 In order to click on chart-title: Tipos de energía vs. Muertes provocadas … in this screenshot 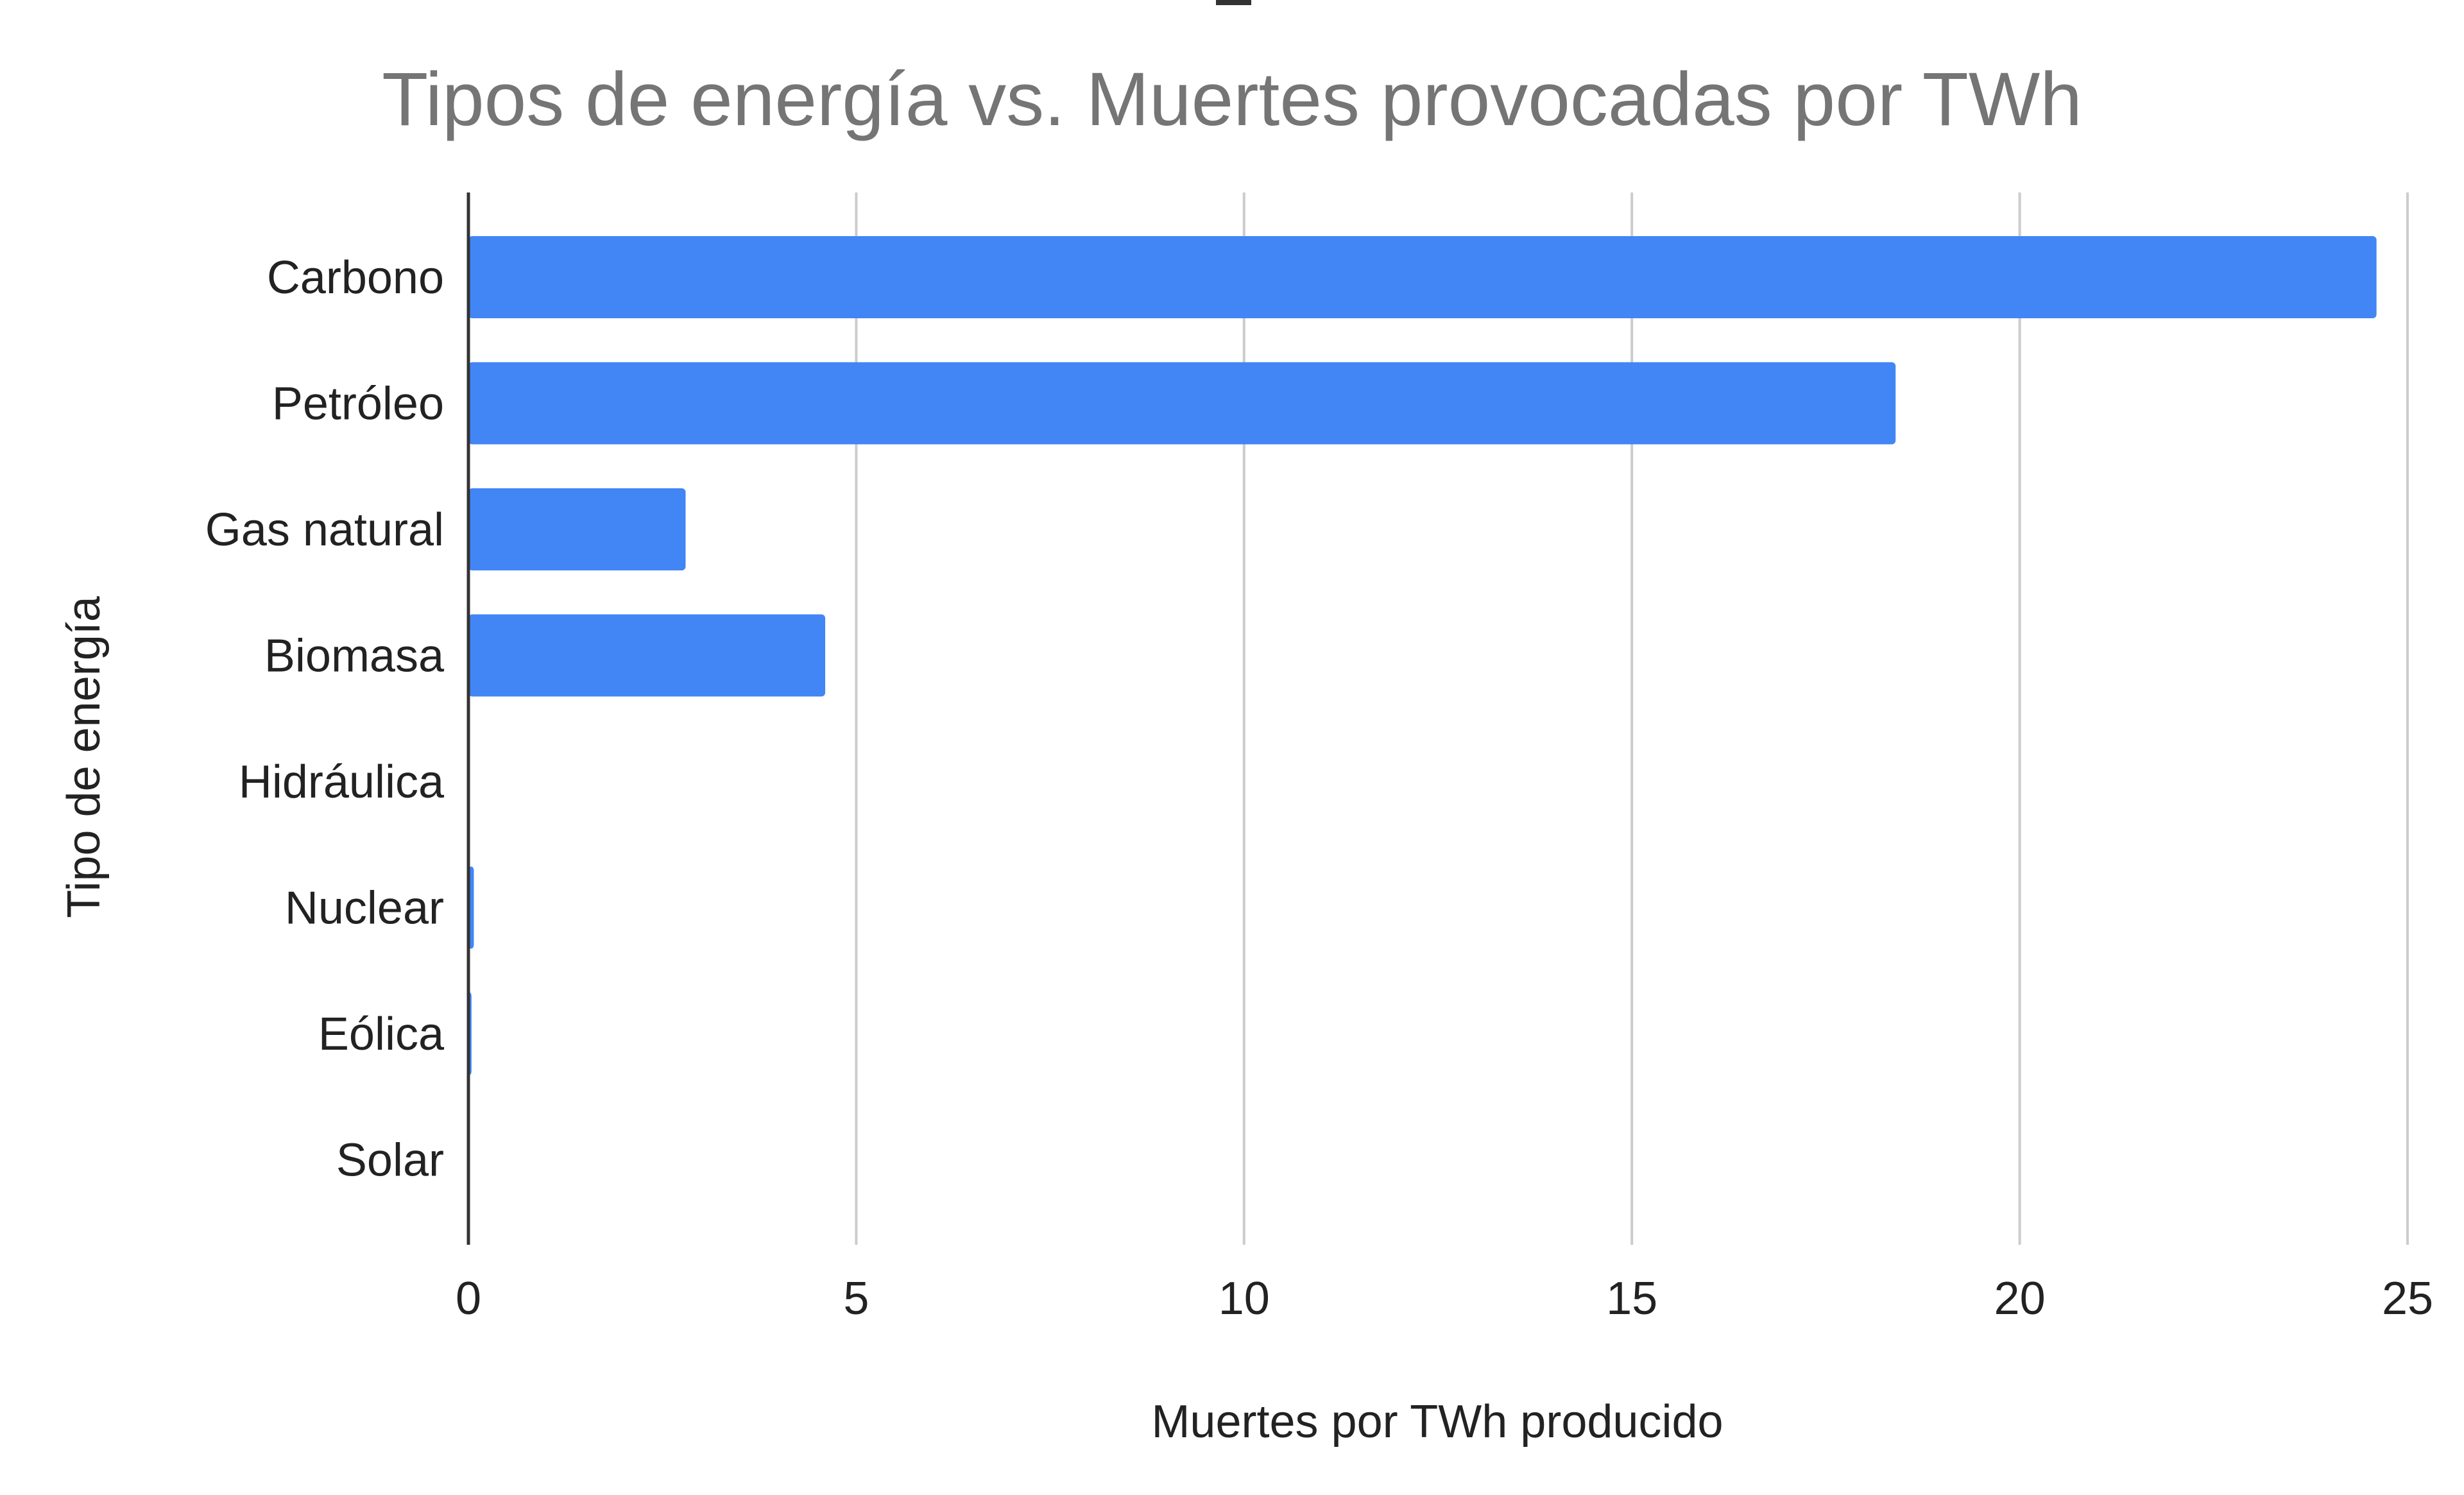, I will do `click(1232, 99)`.